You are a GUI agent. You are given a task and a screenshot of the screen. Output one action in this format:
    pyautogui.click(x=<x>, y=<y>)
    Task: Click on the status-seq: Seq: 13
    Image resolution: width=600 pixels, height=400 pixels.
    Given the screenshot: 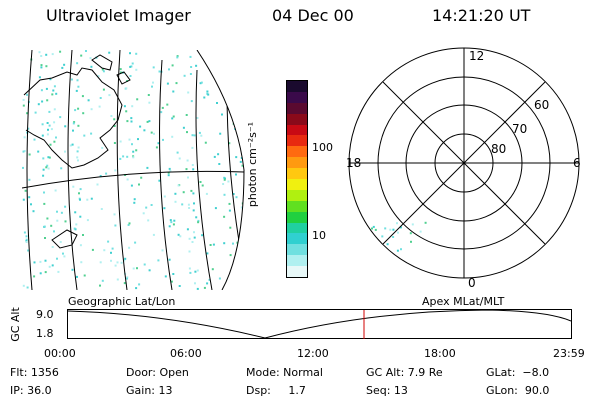 What is the action you would take?
    pyautogui.click(x=387, y=390)
    